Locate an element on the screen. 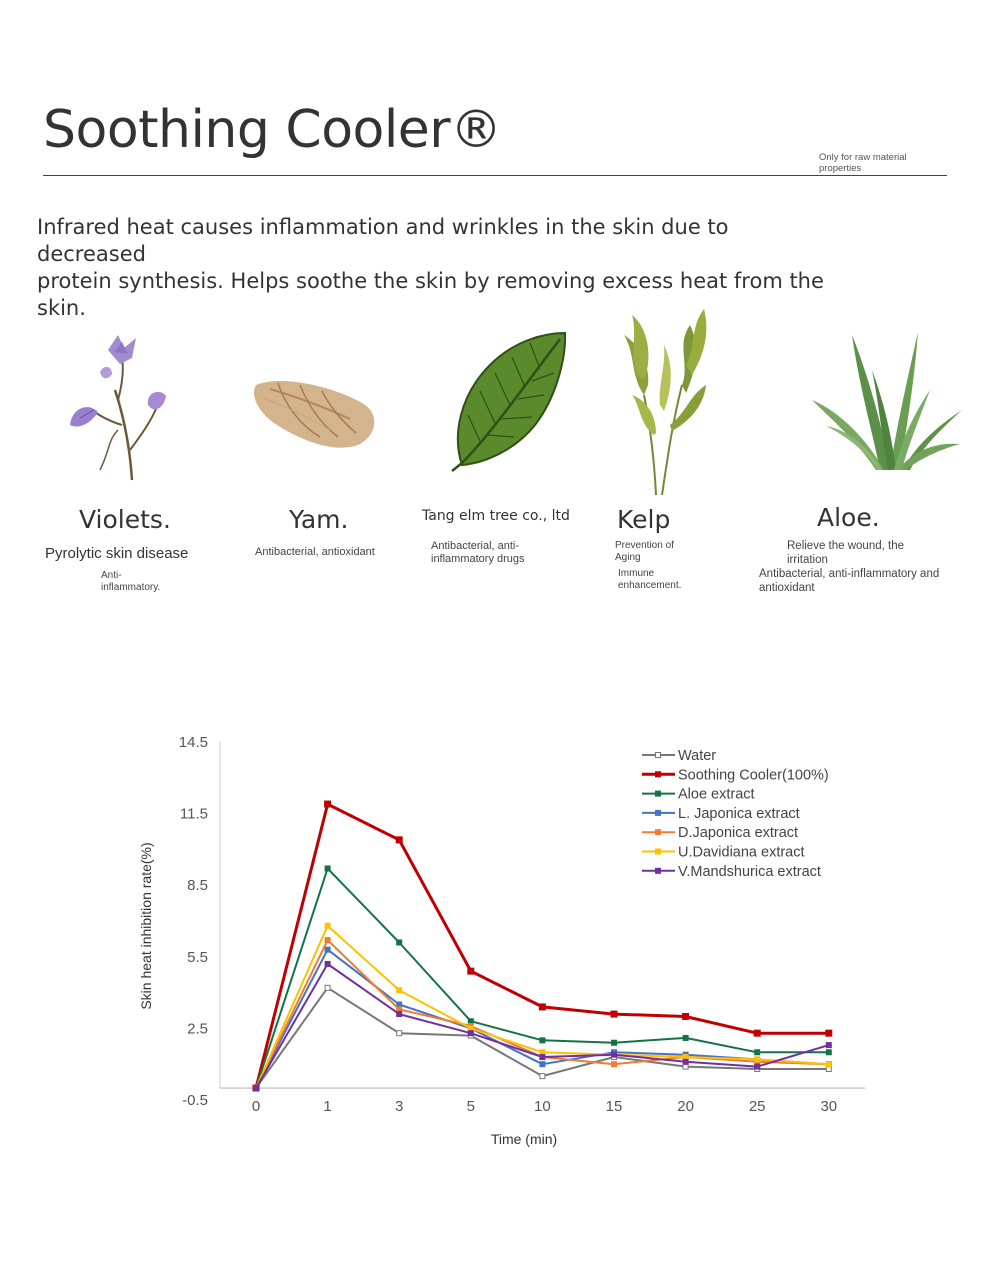 The image size is (1000, 1268). yam-image is located at coordinates (314, 414).